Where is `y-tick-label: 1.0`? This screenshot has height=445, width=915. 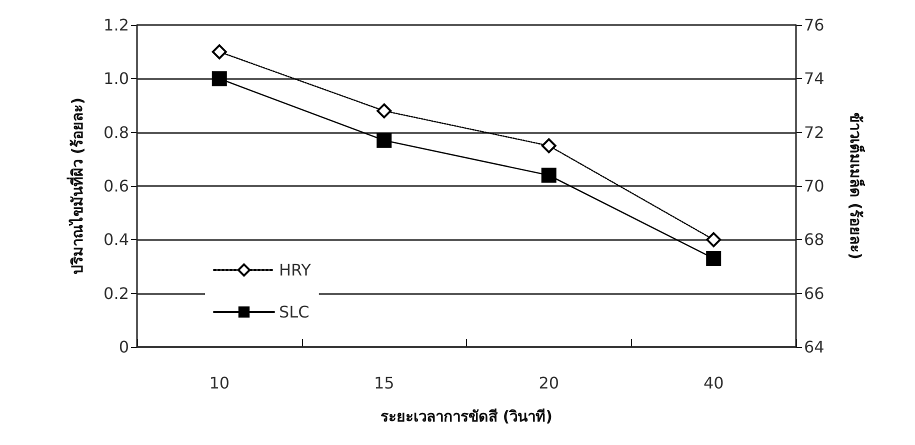 y-tick-label: 1.0 is located at coordinates (116, 78).